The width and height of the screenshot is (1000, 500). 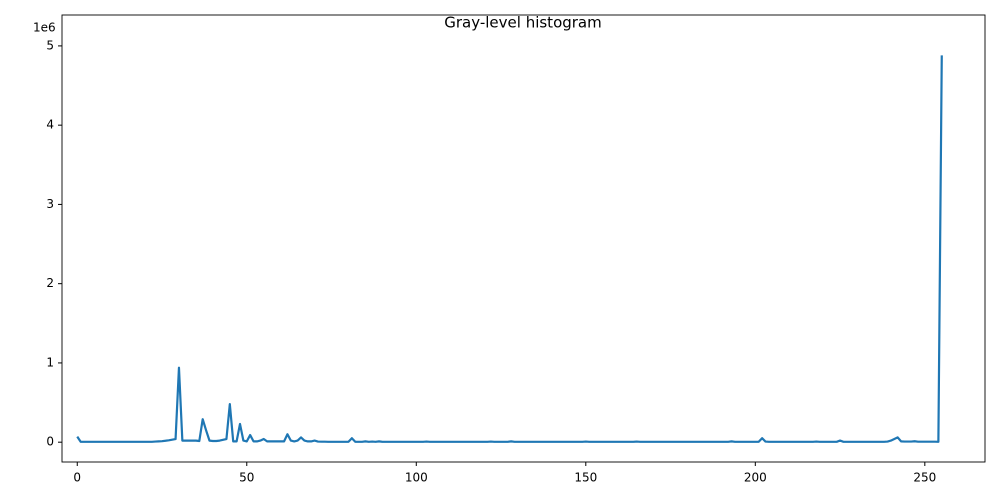 I want to click on y-tick-label: 2, so click(x=50, y=283).